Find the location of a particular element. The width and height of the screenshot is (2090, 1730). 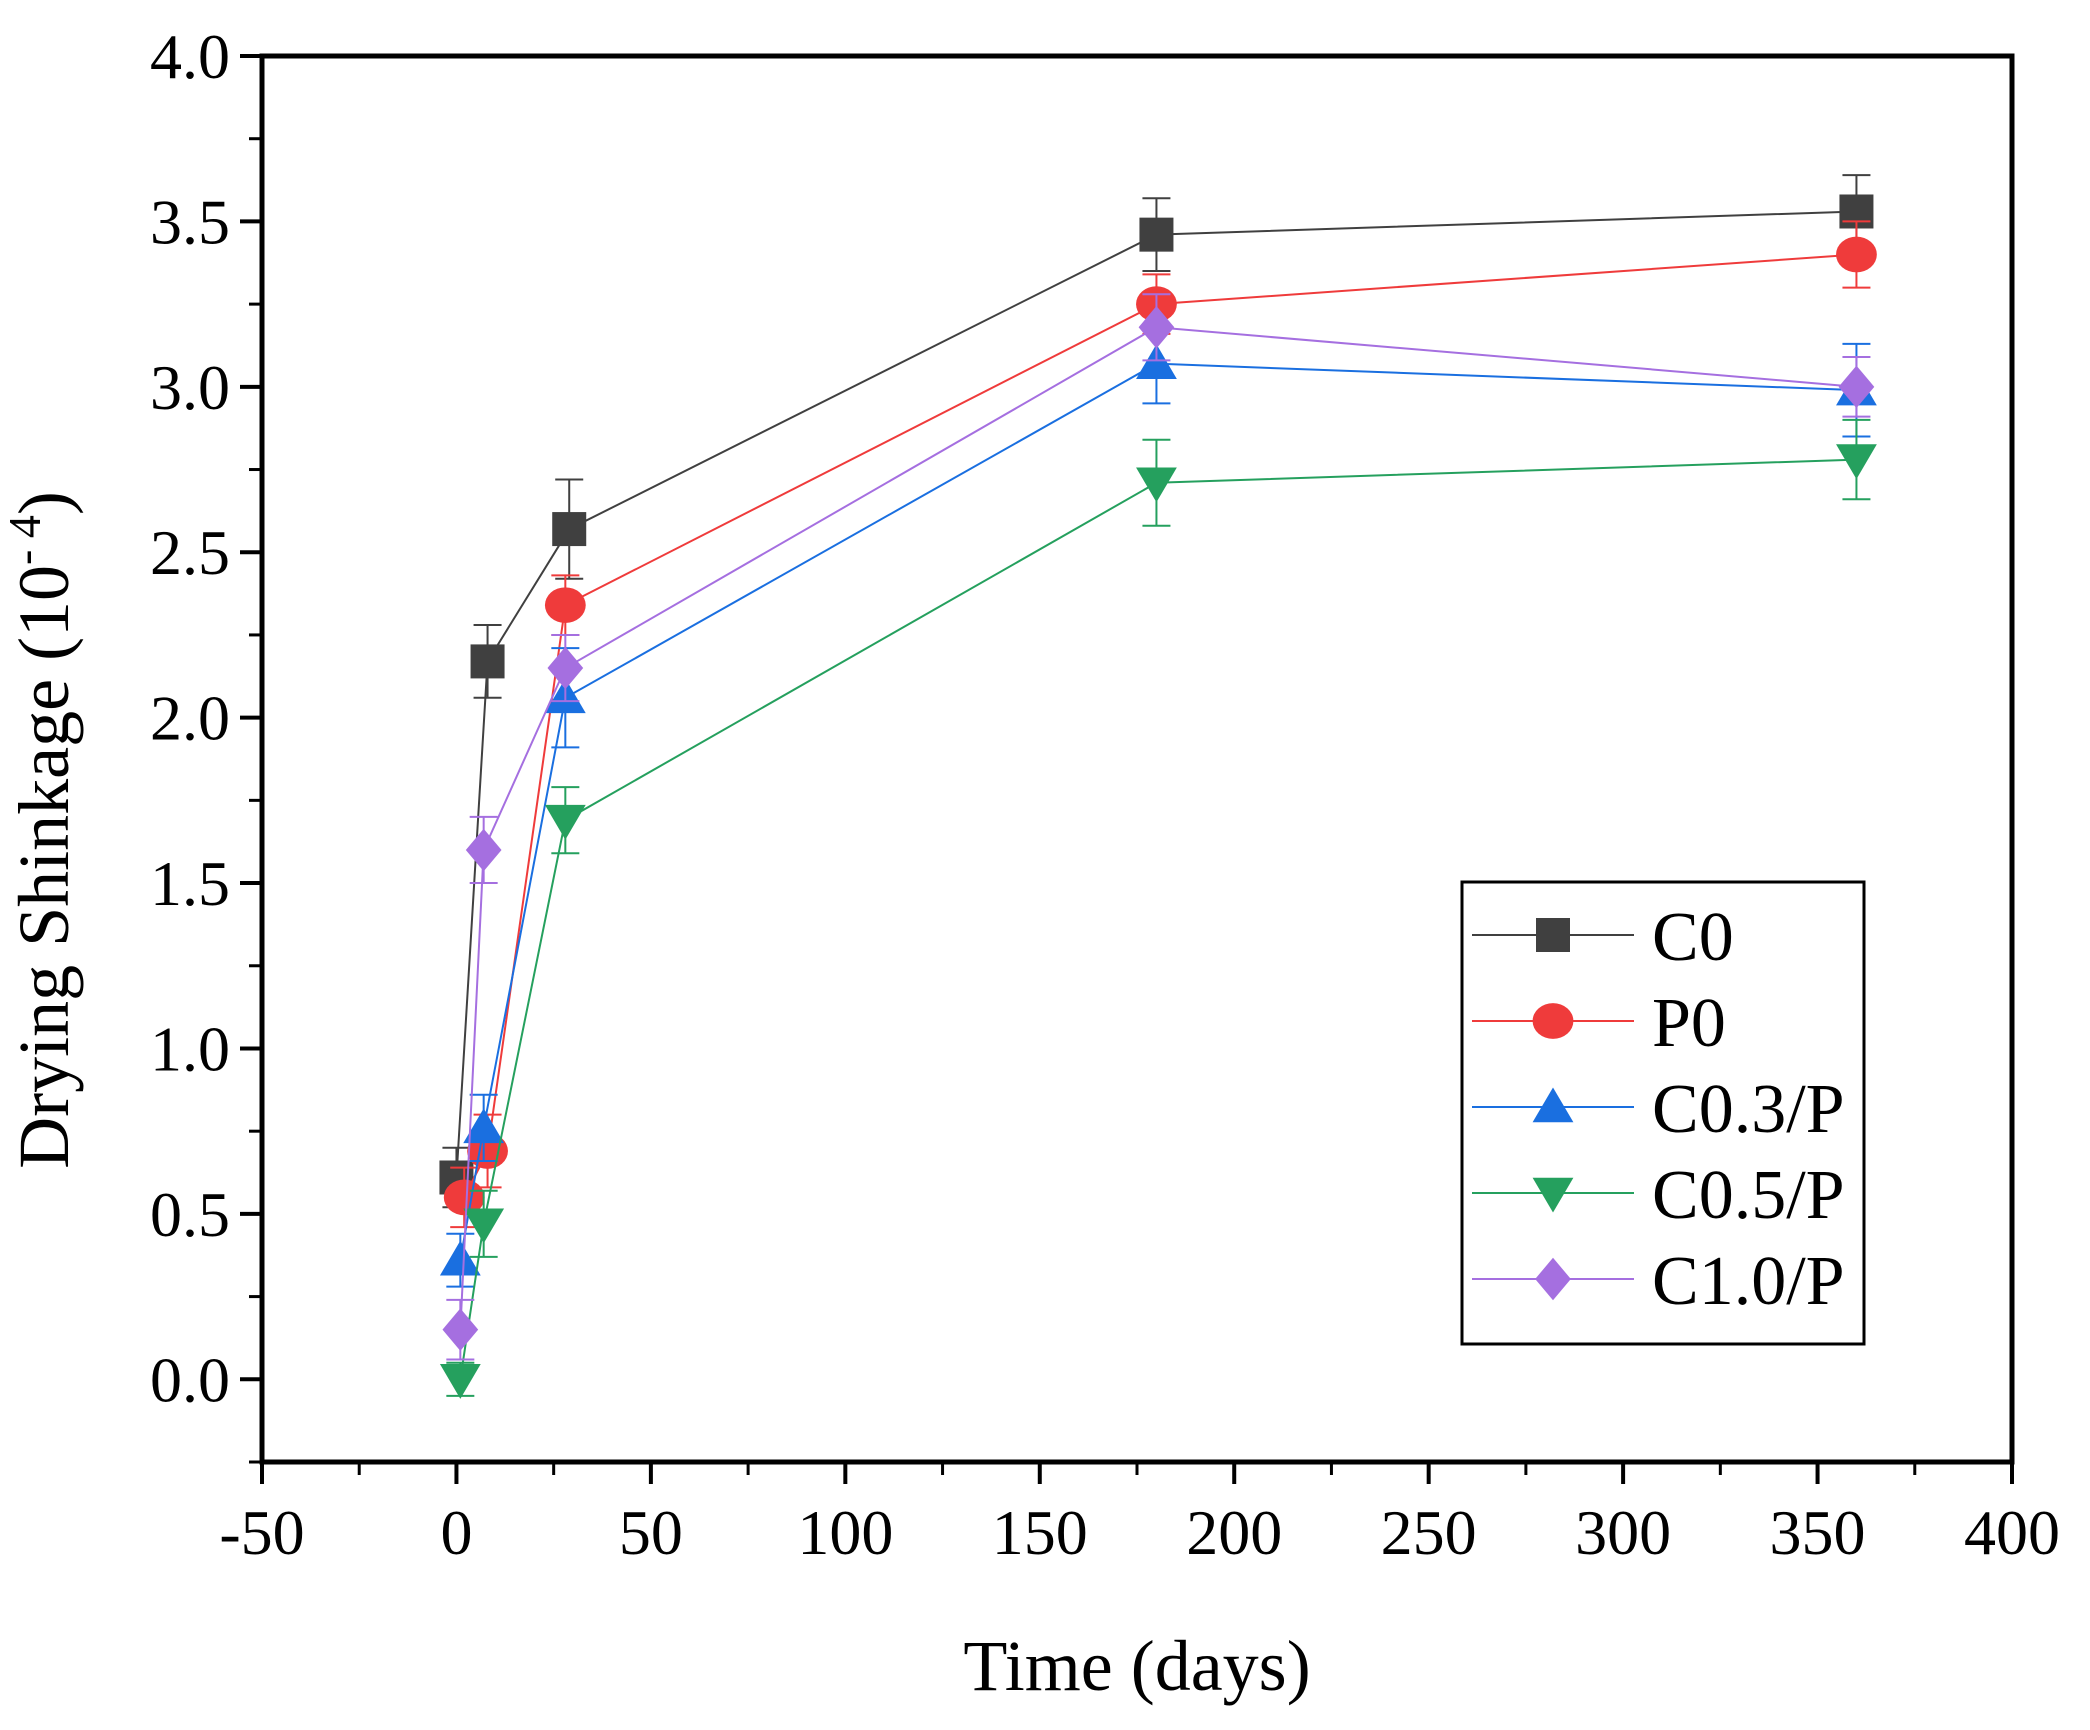

x-tick-label: 350 is located at coordinates (1818, 1532).